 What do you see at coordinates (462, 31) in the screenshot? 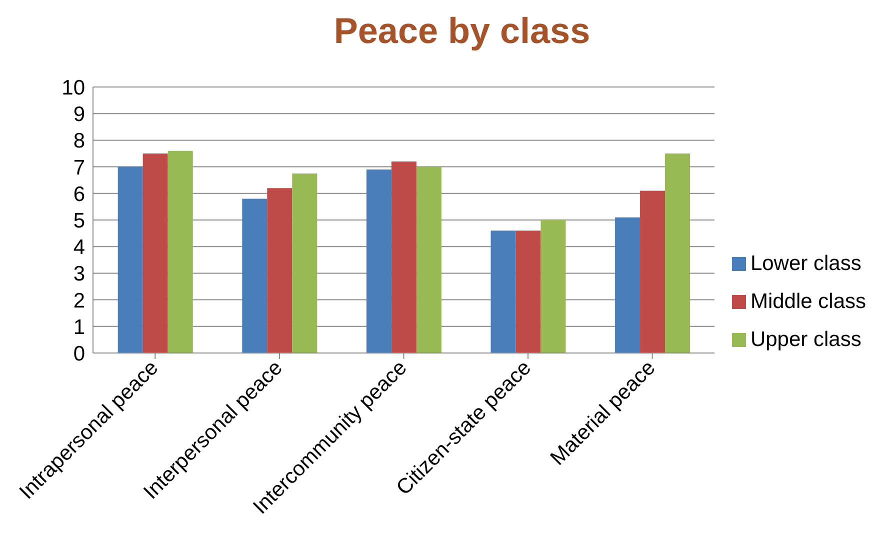
I see `chart-title: Peace by class` at bounding box center [462, 31].